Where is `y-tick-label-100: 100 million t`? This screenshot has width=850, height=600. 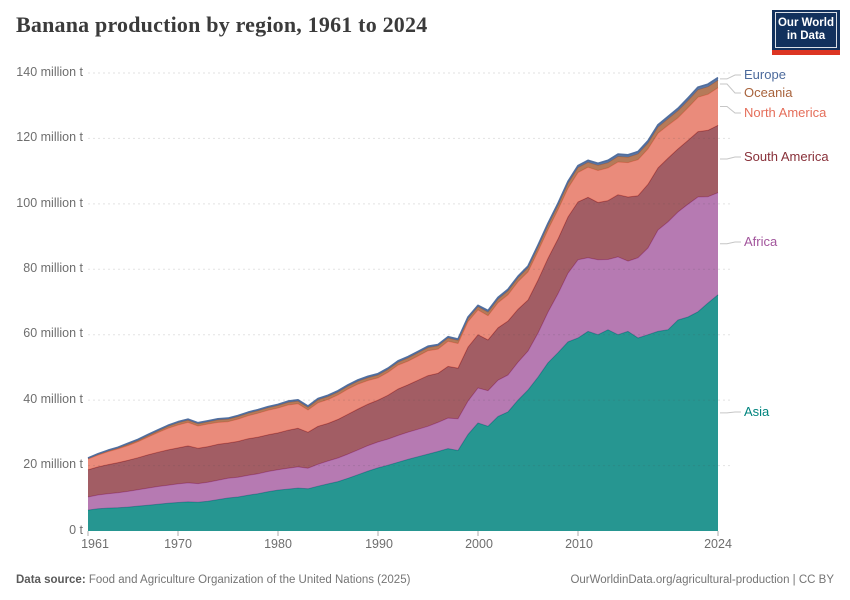 y-tick-label-100: 100 million t is located at coordinates (49, 203).